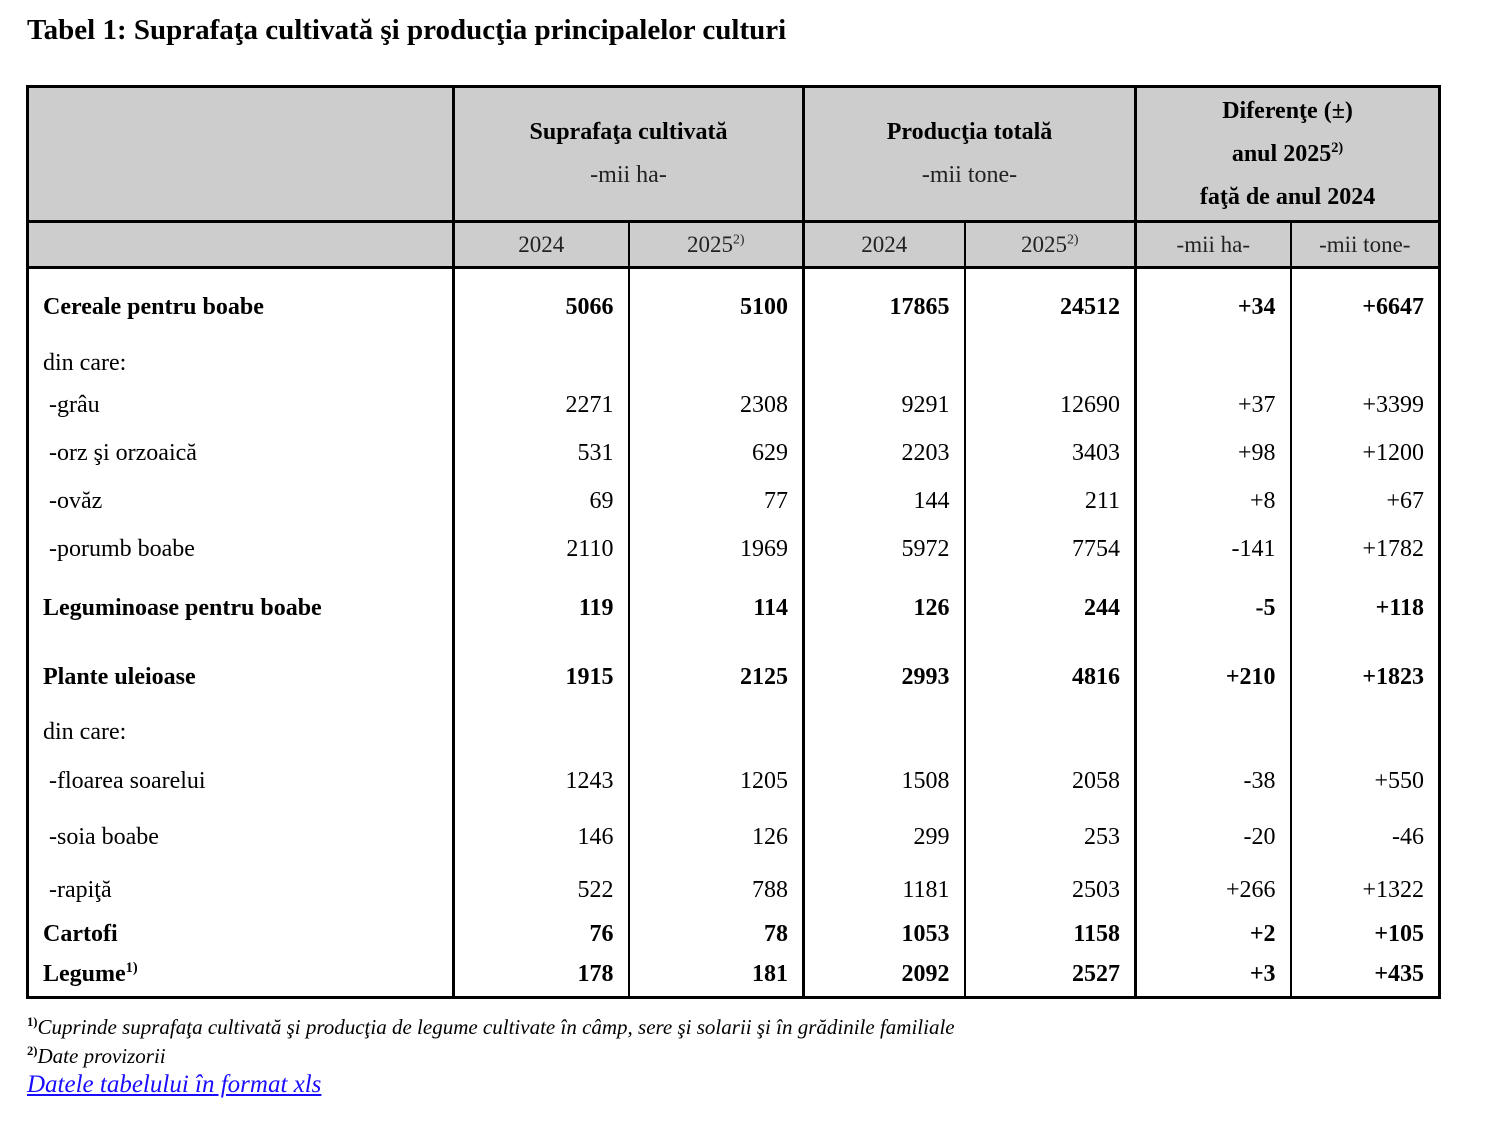 Image resolution: width=1500 pixels, height=1130 pixels. What do you see at coordinates (715, 934) in the screenshot?
I see `cell-suprafata-2025: 78` at bounding box center [715, 934].